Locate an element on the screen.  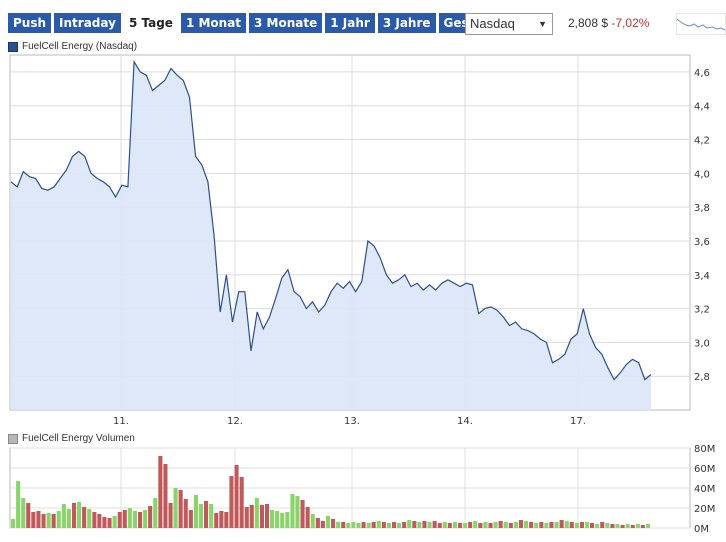
price-legend-label: FuelCell Energy (Nasdaq) is located at coordinates (80, 46).